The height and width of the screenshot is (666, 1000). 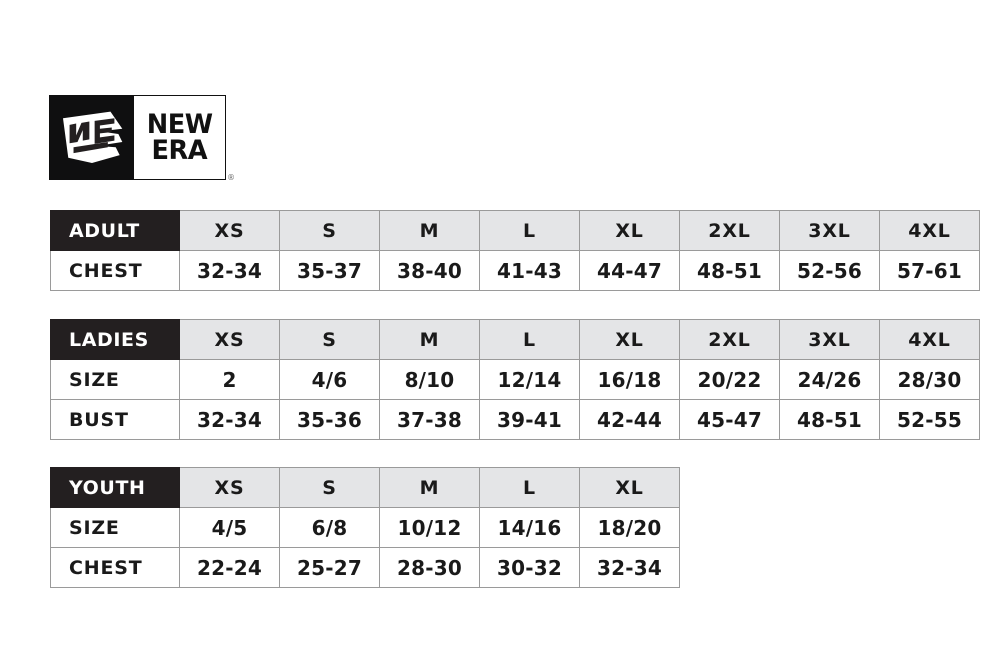 What do you see at coordinates (629, 270) in the screenshot?
I see `measurement-cell: 44-47` at bounding box center [629, 270].